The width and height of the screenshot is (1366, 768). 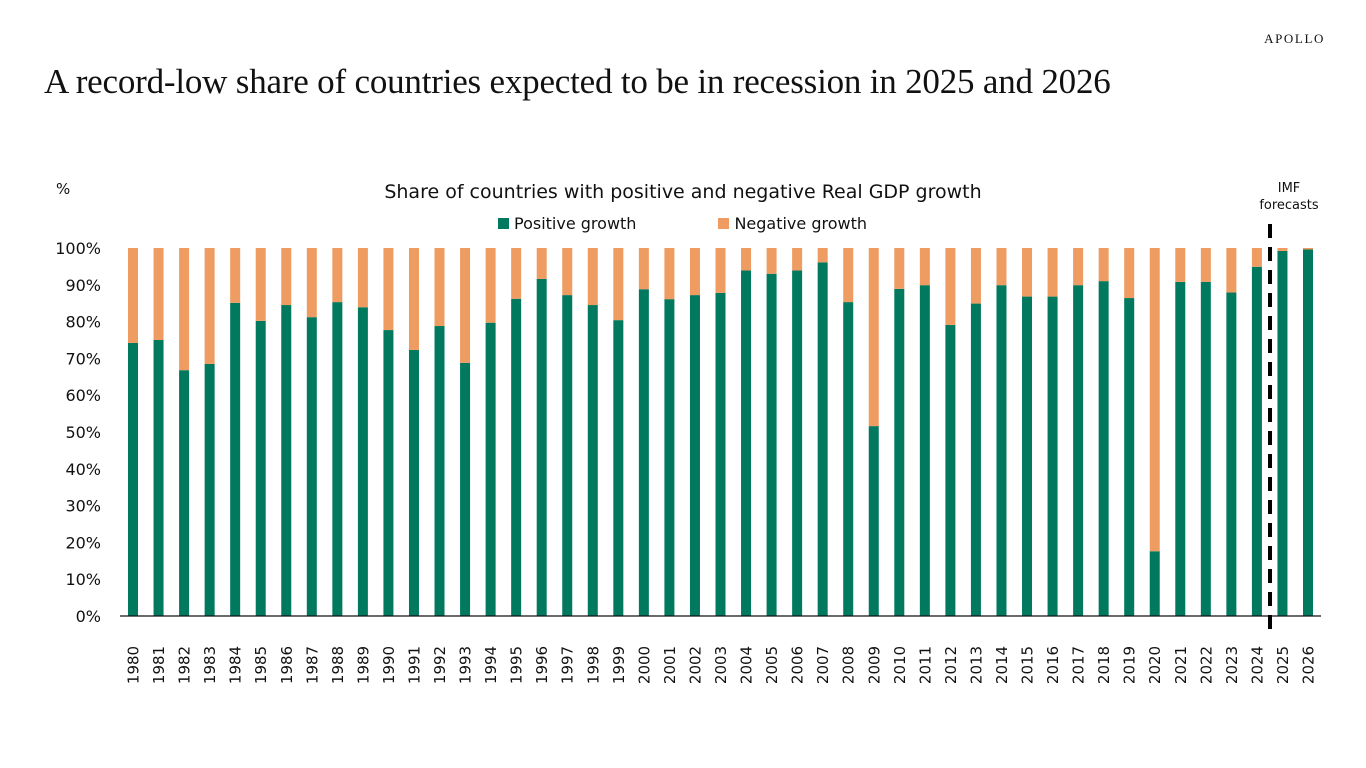 I want to click on bar-positive-1982, so click(x=184, y=493).